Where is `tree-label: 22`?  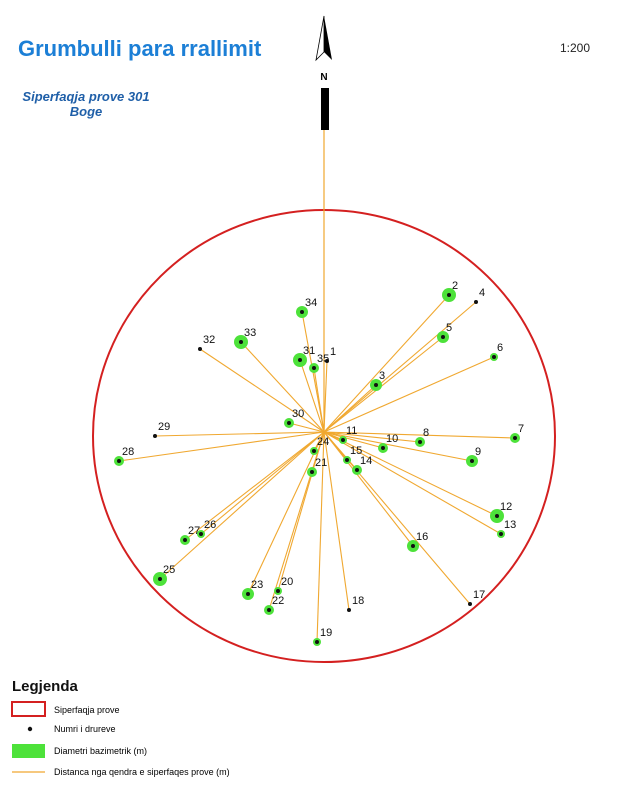
tree-label: 22 is located at coordinates (278, 601).